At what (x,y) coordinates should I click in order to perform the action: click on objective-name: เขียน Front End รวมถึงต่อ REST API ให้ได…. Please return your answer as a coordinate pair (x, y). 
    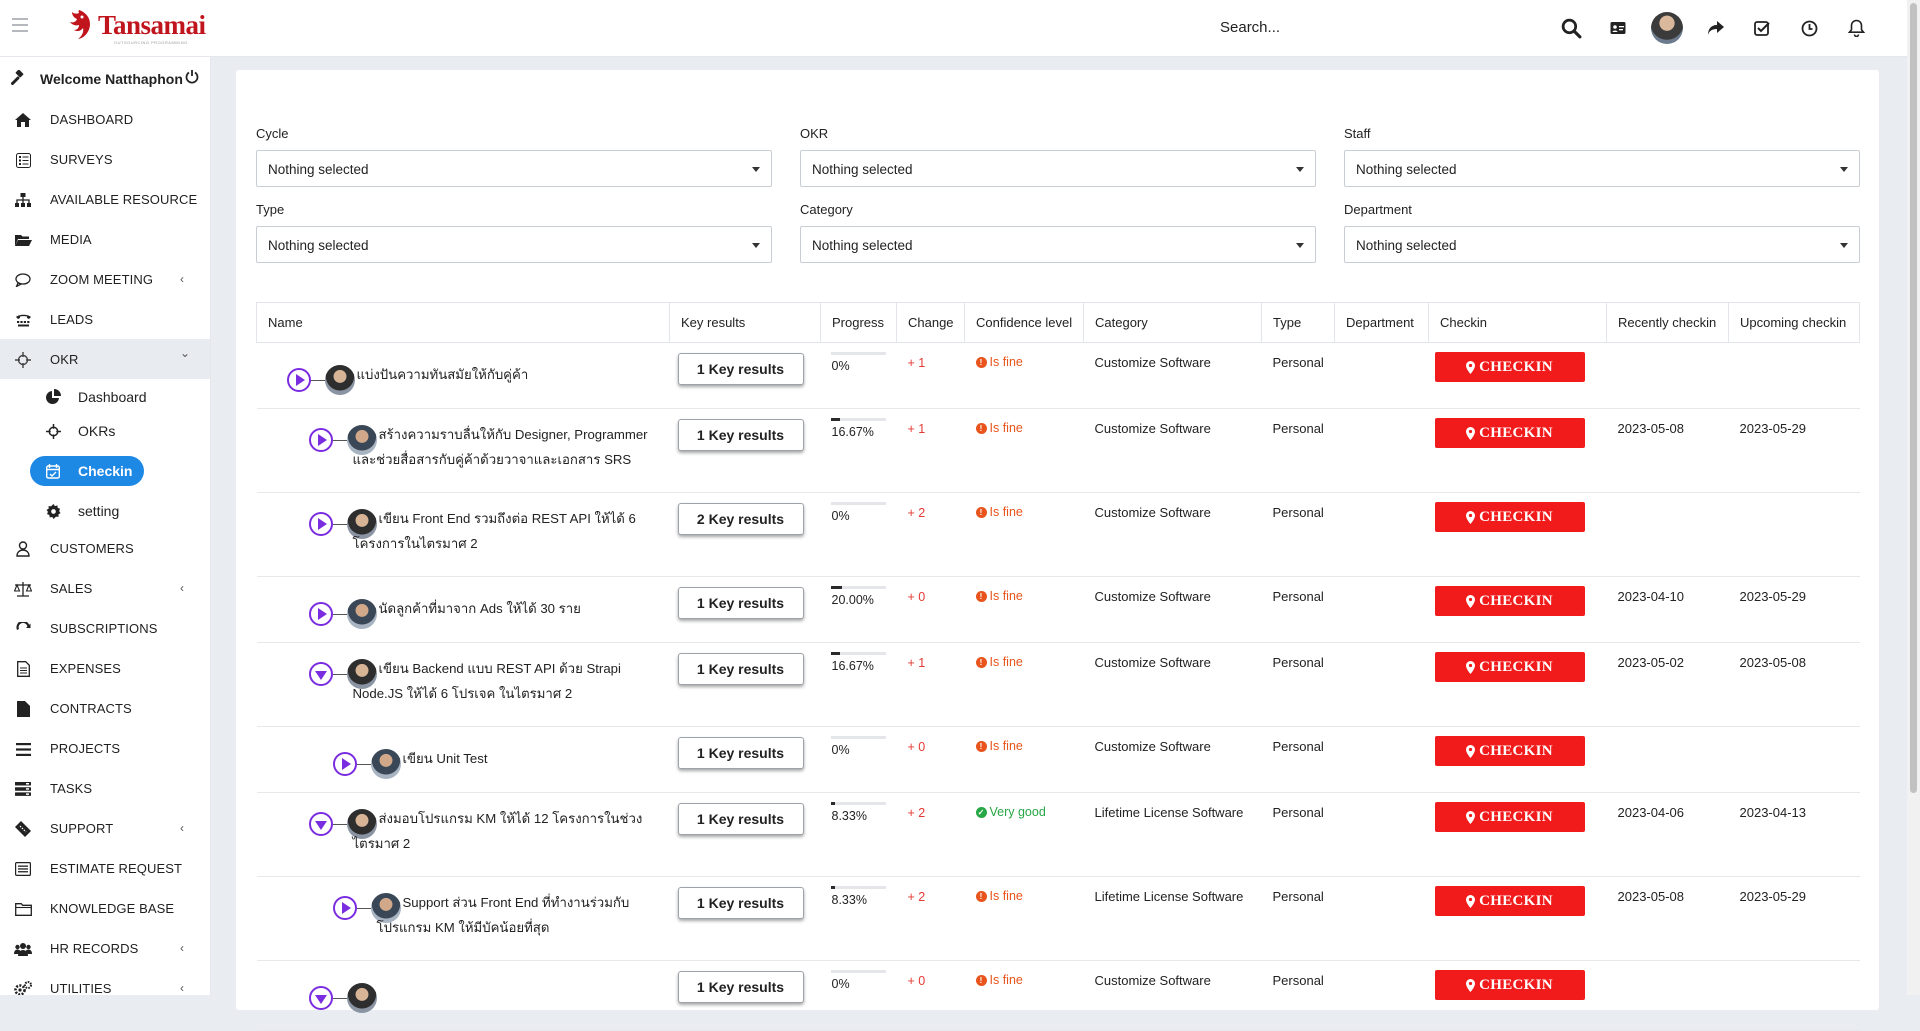
    Looking at the image, I should click on (494, 531).